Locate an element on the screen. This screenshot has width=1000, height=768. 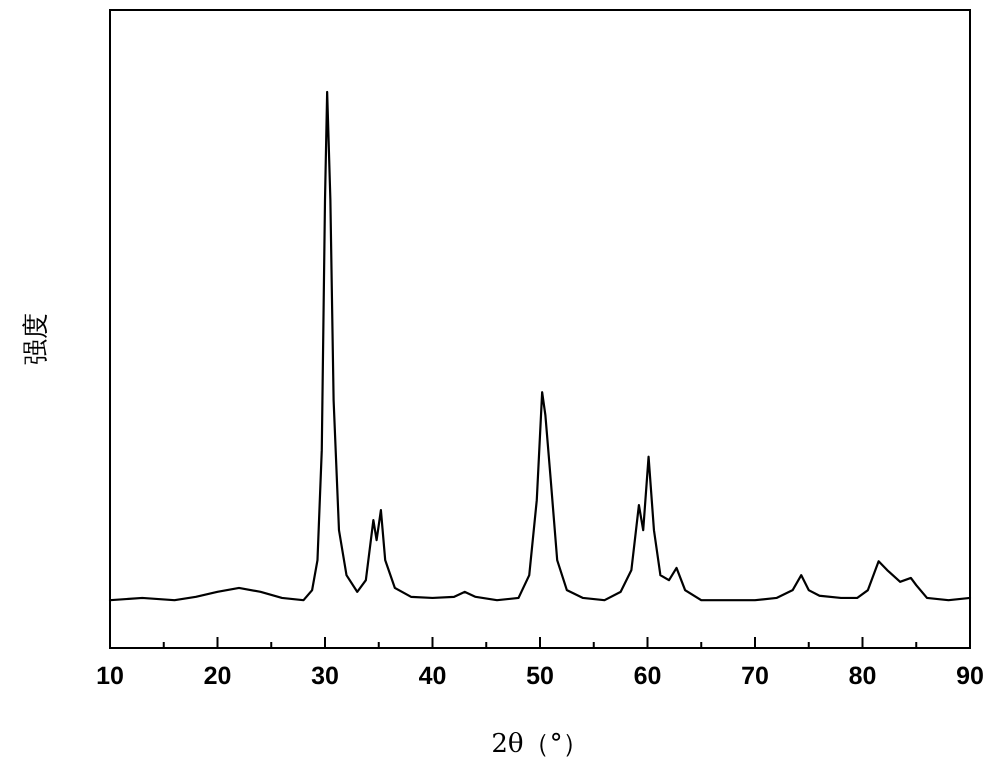
x-tick-label: 20 is located at coordinates (218, 676).